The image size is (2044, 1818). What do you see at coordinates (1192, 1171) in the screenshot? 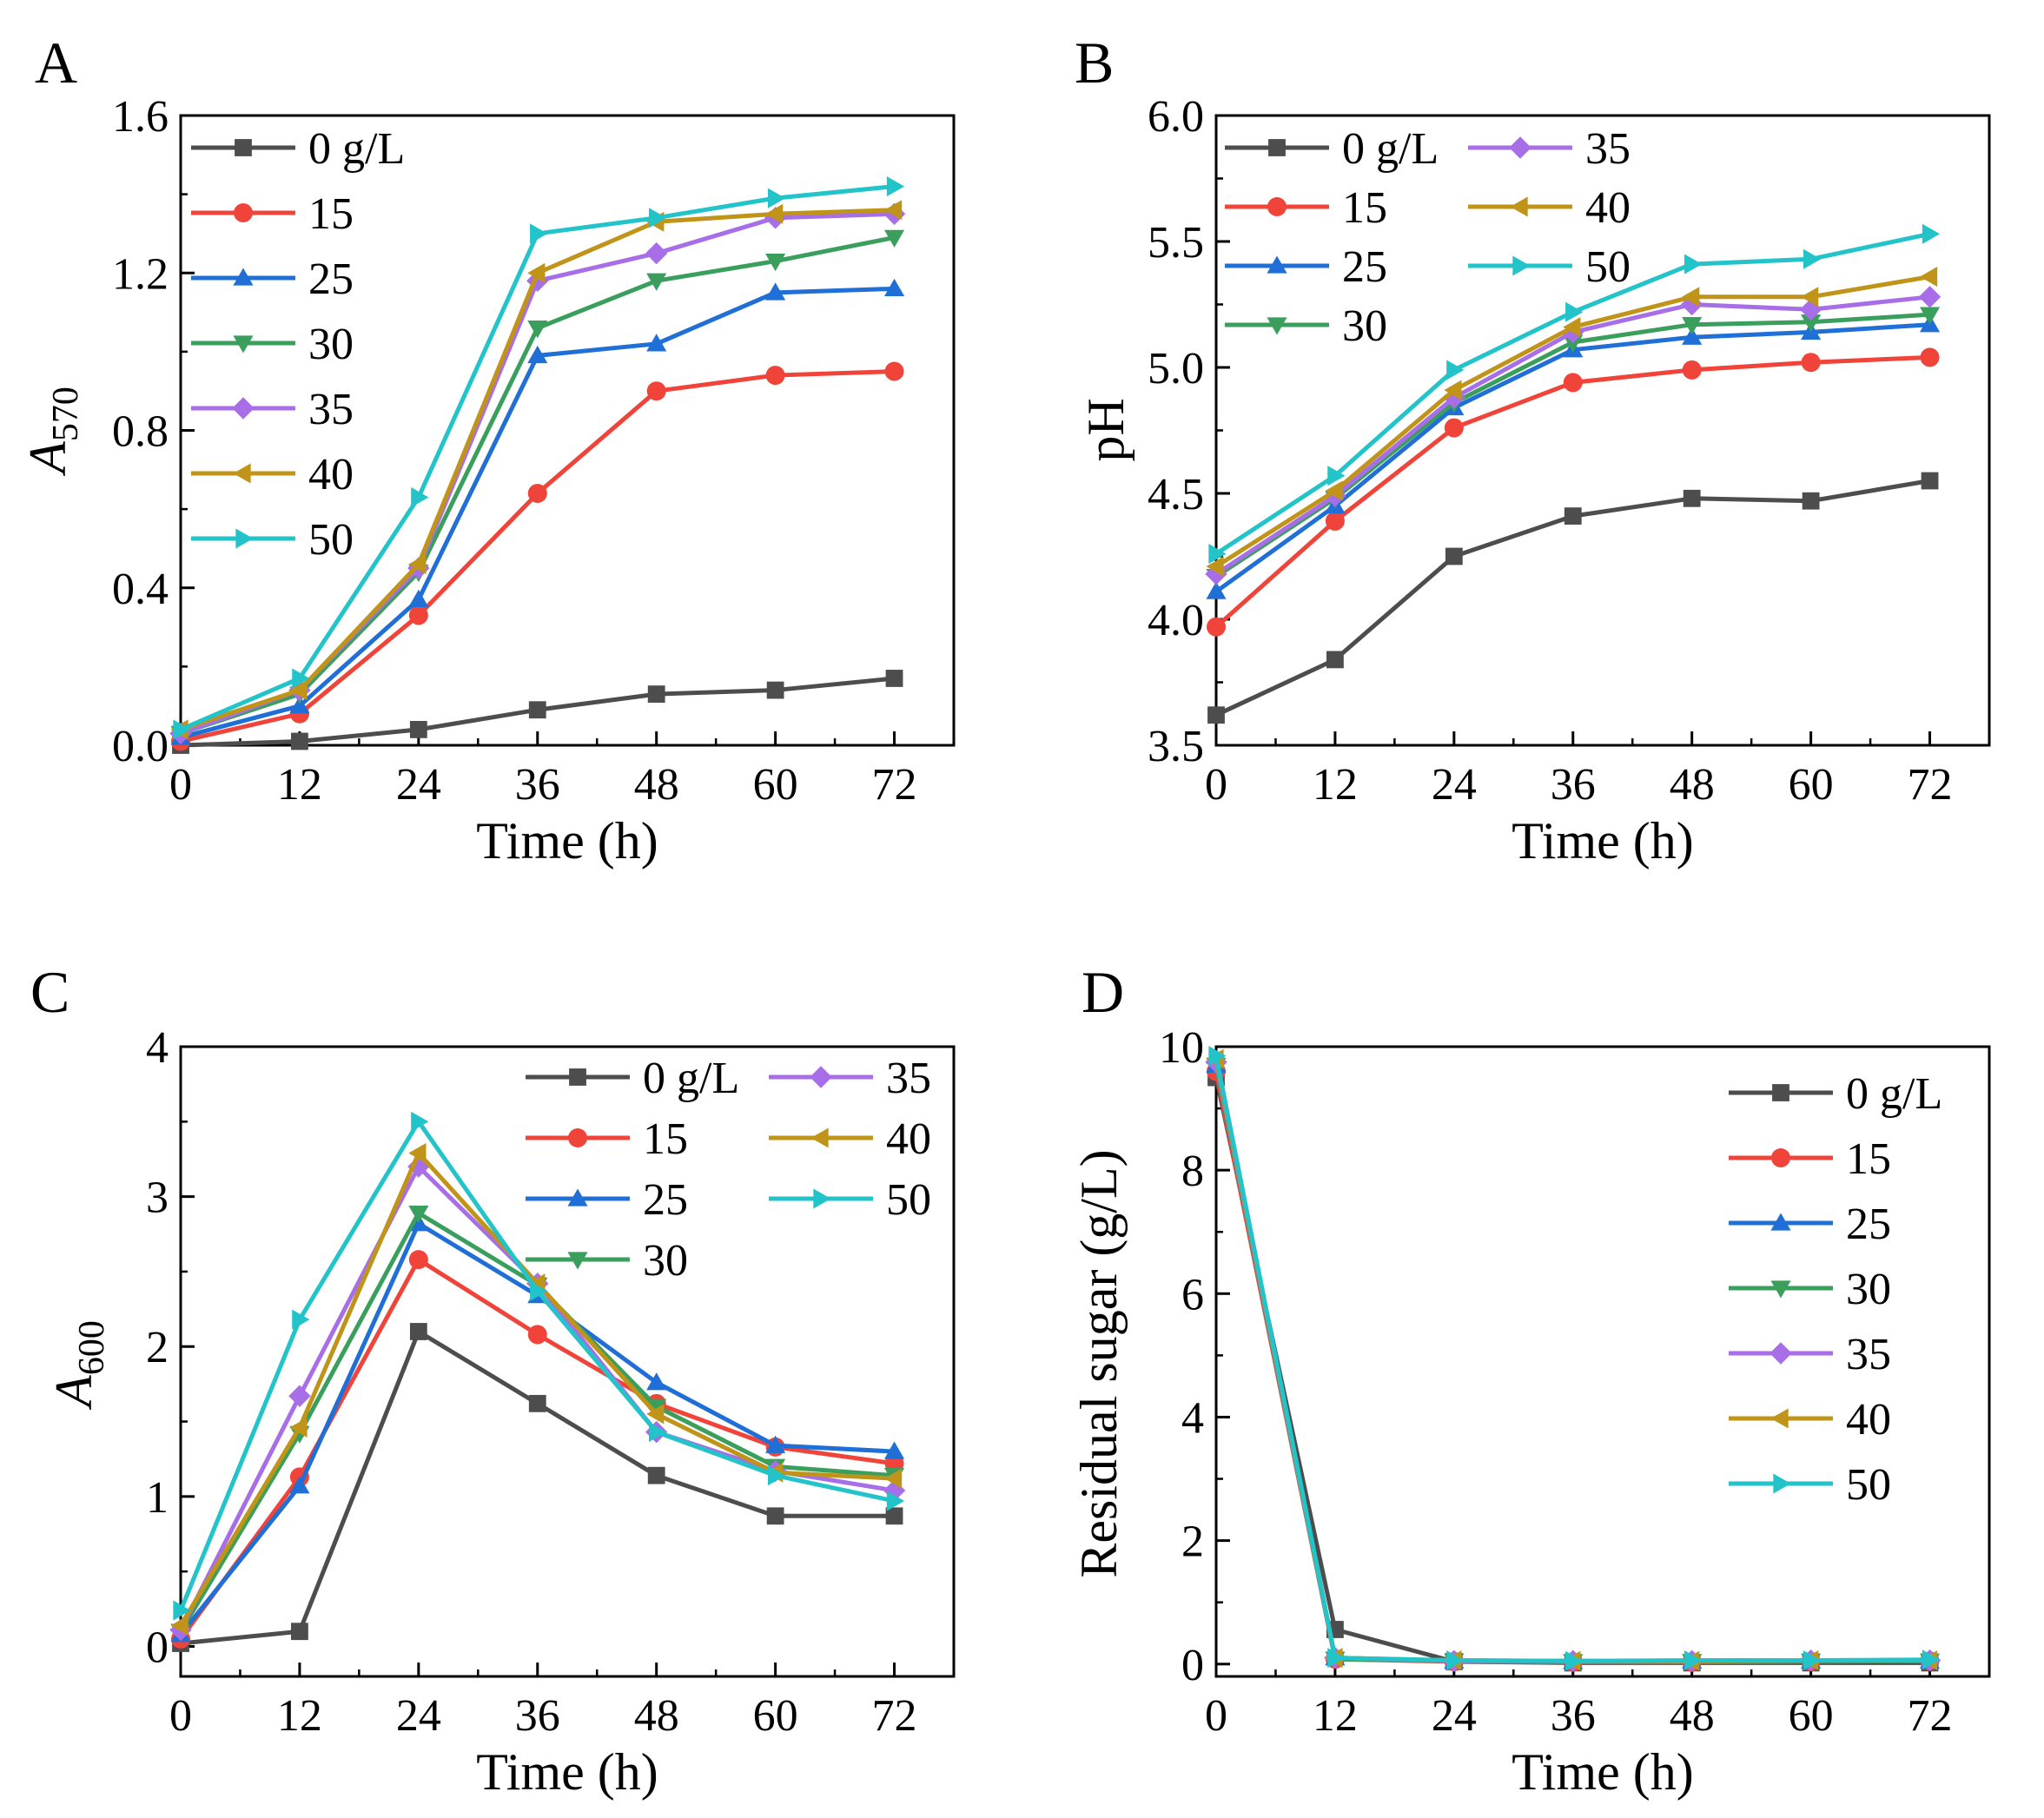
I see `y-tick-label: 8` at bounding box center [1192, 1171].